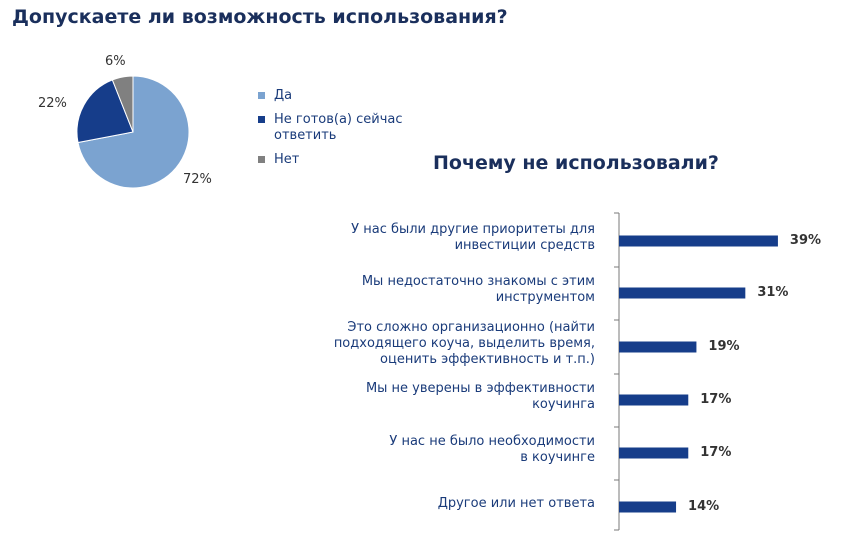 This screenshot has width=844, height=545. What do you see at coordinates (338, 127) in the screenshot?
I see `legend-label-1: Не готов(а) сейчас ответить` at bounding box center [338, 127].